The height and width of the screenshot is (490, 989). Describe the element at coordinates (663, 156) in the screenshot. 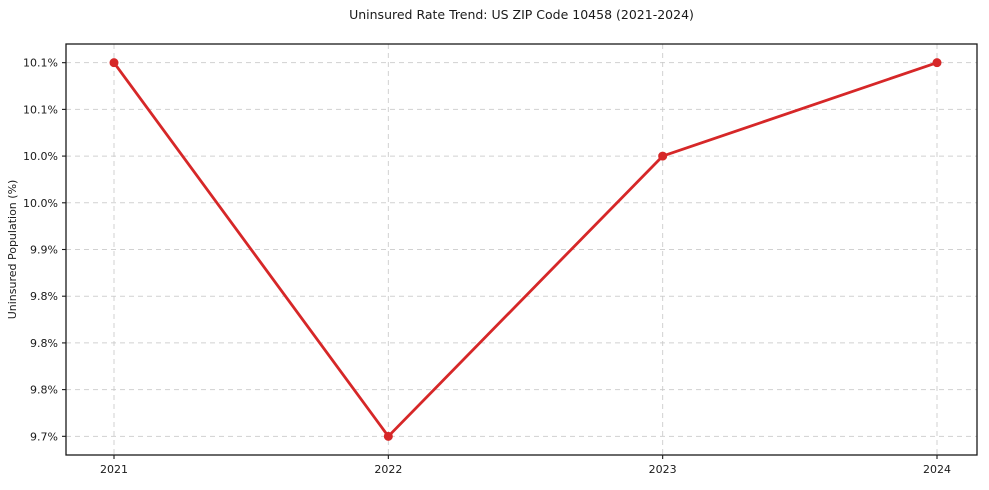

I see `data-point-2023` at that location.